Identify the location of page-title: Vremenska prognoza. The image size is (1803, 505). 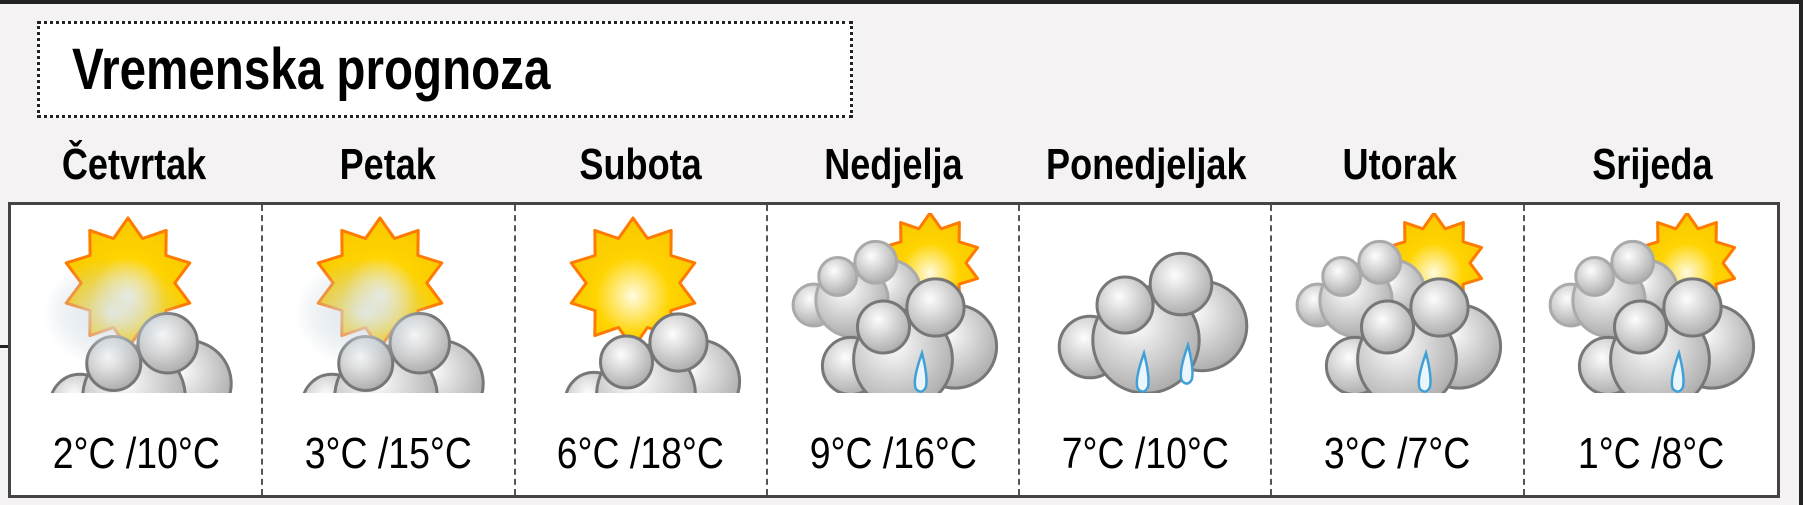
(311, 69).